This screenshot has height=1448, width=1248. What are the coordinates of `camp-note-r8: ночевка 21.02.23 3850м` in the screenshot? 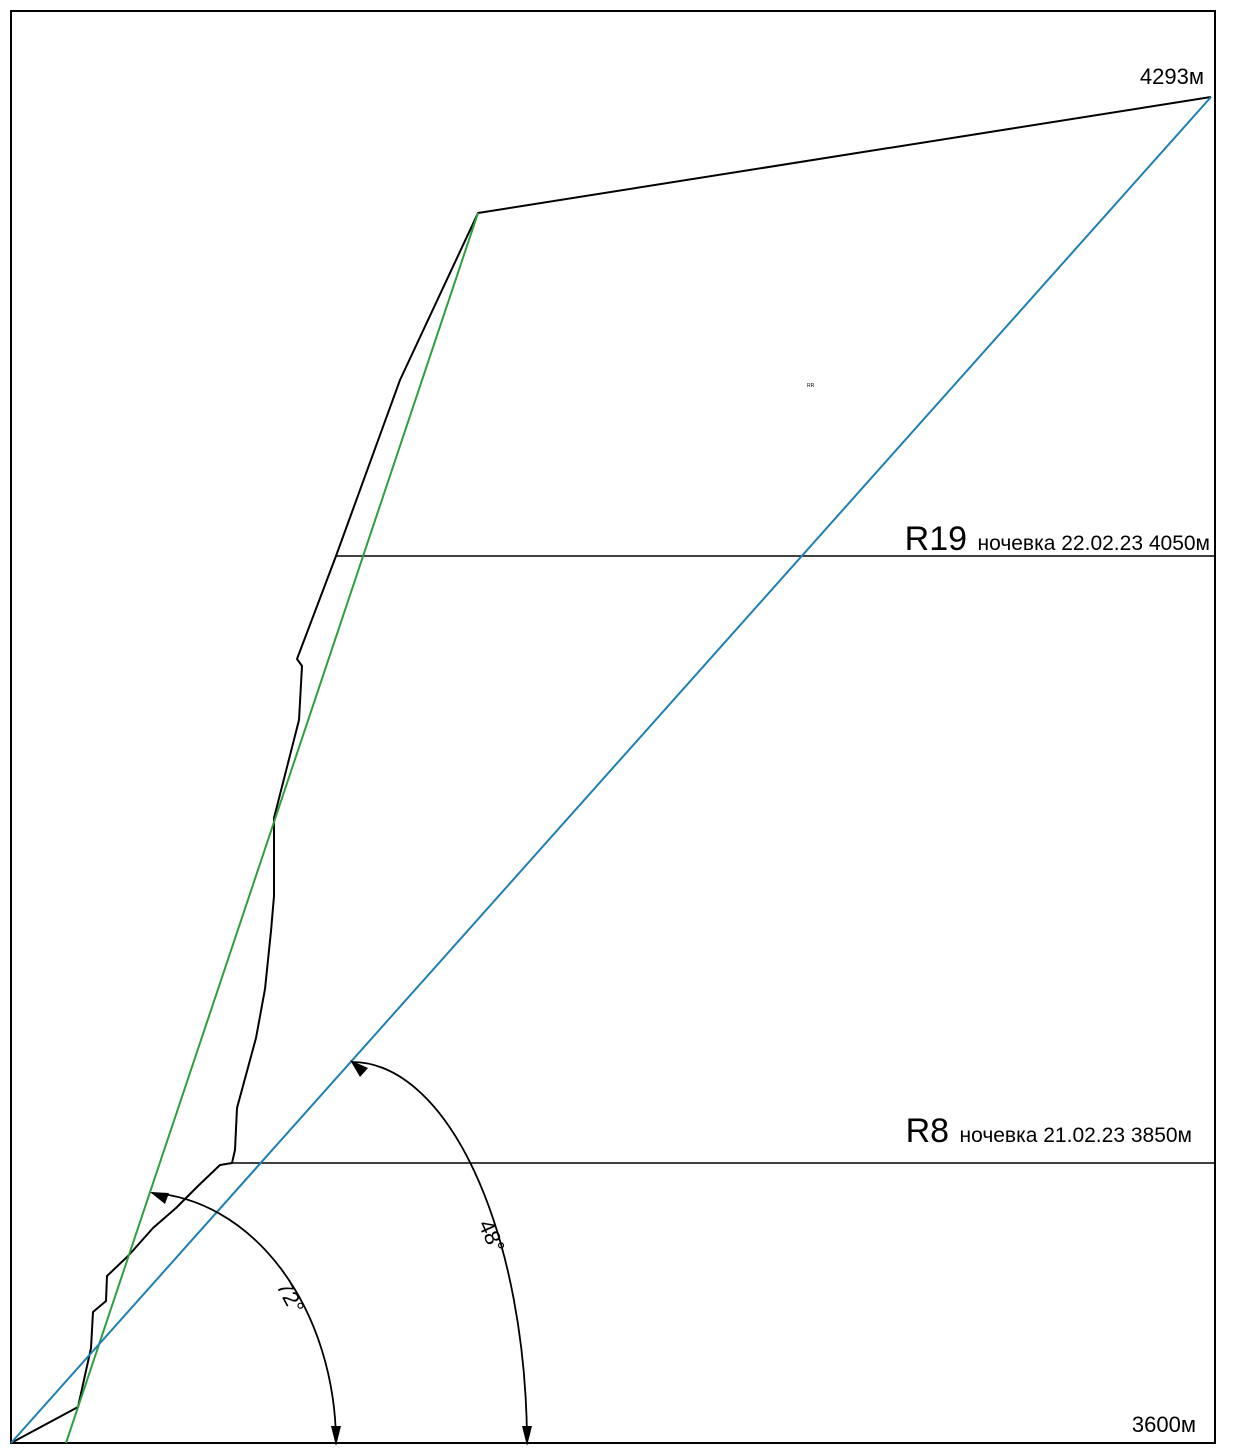 It's located at (1076, 1135).